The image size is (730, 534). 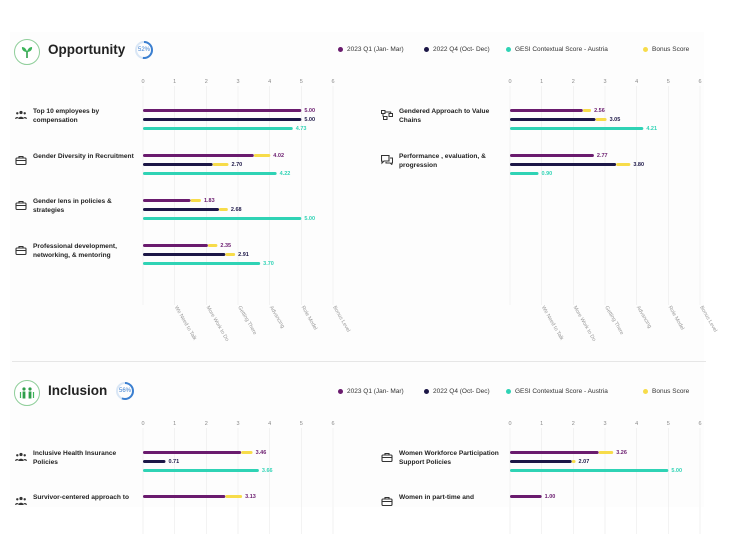 I want to click on inclusion-logo-icon, so click(x=27, y=393).